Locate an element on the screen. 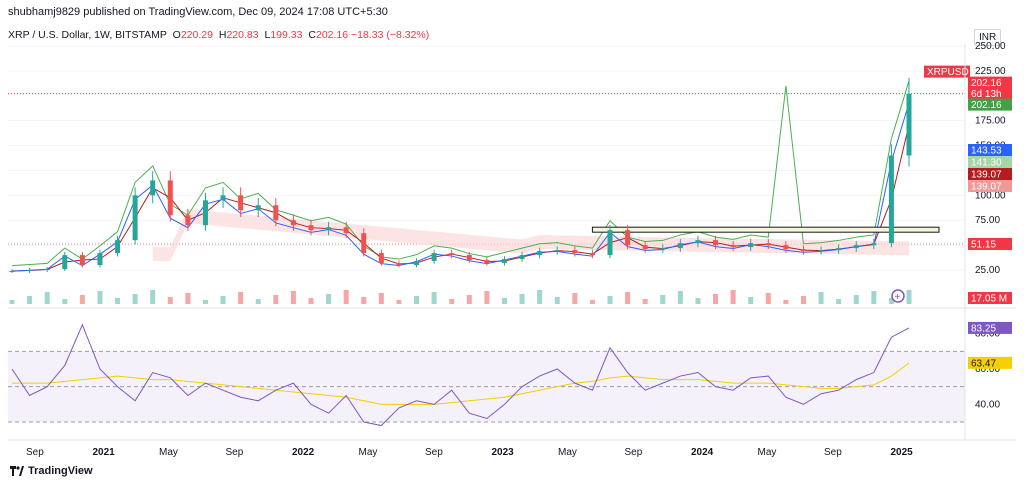 This screenshot has width=1024, height=484. price-tick-label: 100.00 is located at coordinates (990, 195).